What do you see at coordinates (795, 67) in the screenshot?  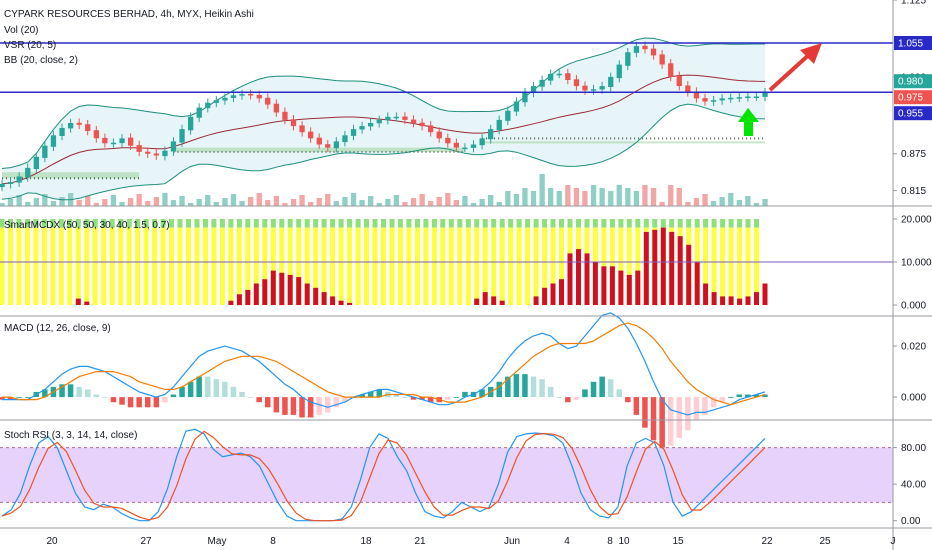 I see `red-arrow-icon` at bounding box center [795, 67].